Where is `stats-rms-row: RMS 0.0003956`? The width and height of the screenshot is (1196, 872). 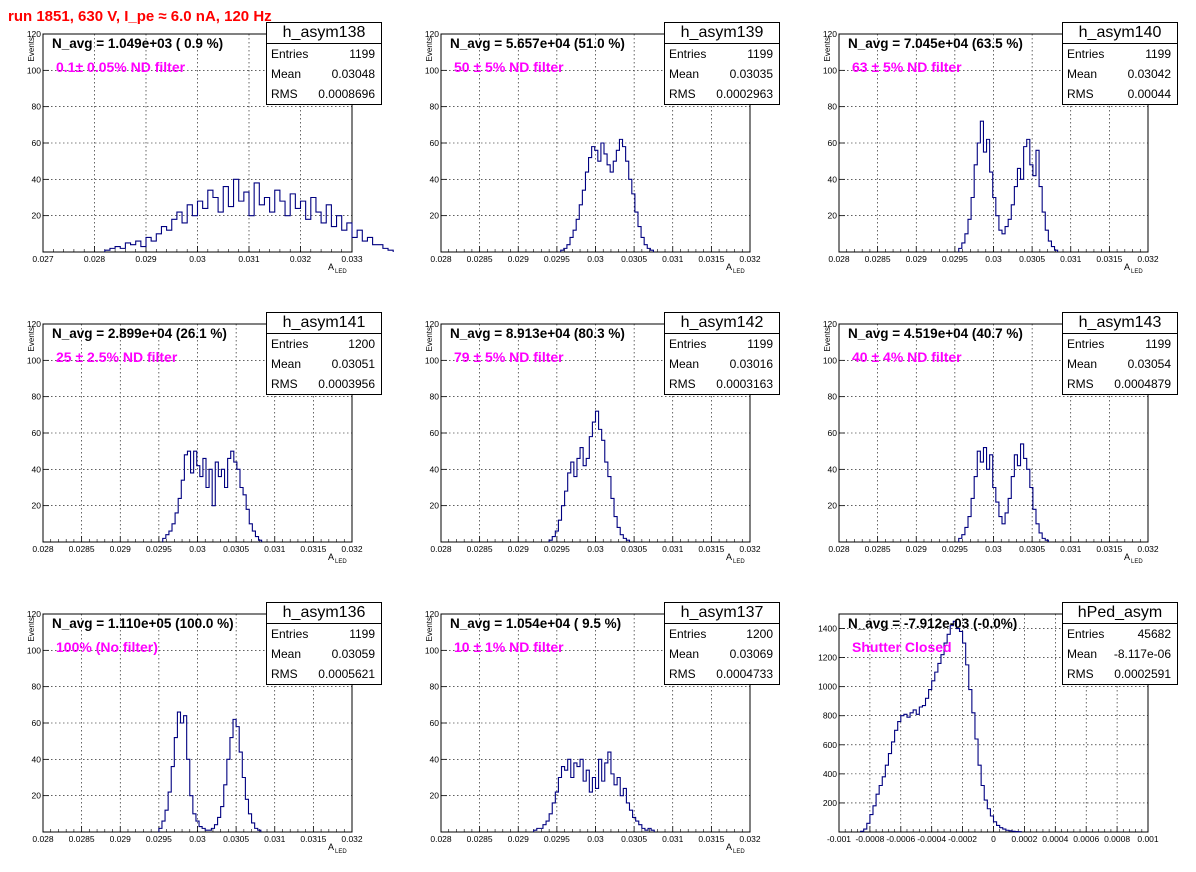 stats-rms-row: RMS 0.0003956 is located at coordinates (324, 384).